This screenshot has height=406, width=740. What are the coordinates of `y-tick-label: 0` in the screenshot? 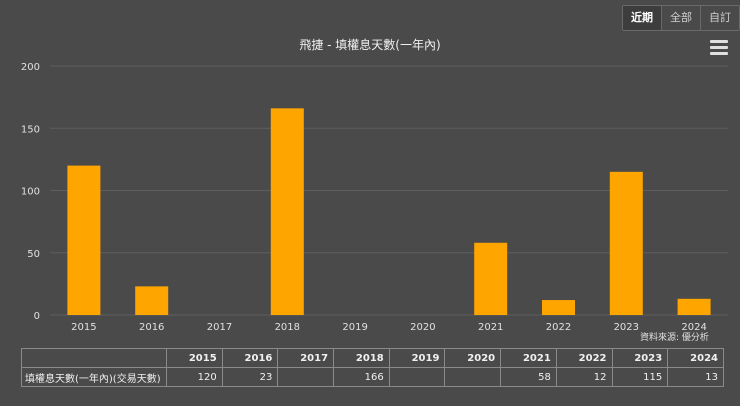 It's located at (37, 316).